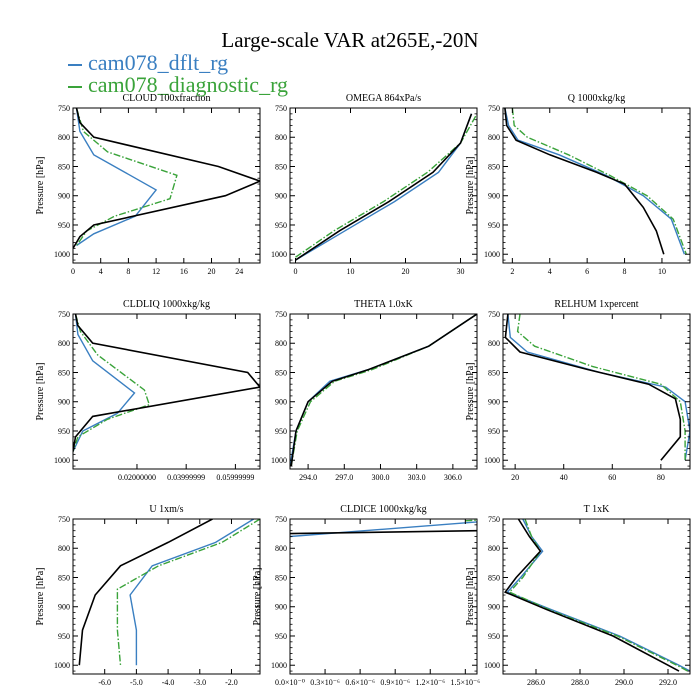  I want to click on panel-7-series-dflt, so click(192, 592).